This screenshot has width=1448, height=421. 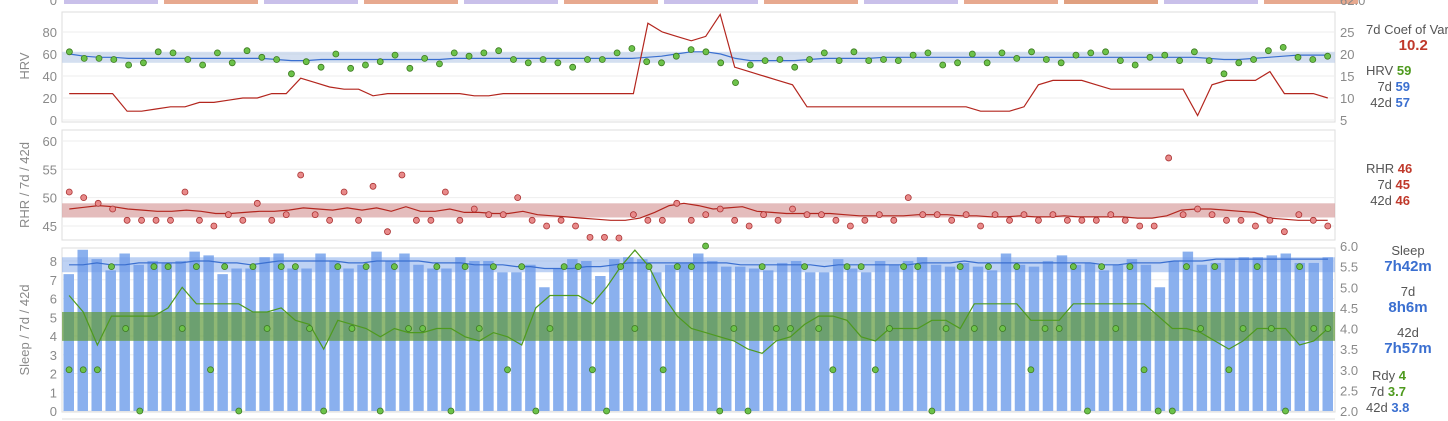 I want to click on sleep-tick-label: 7, so click(x=53, y=280).